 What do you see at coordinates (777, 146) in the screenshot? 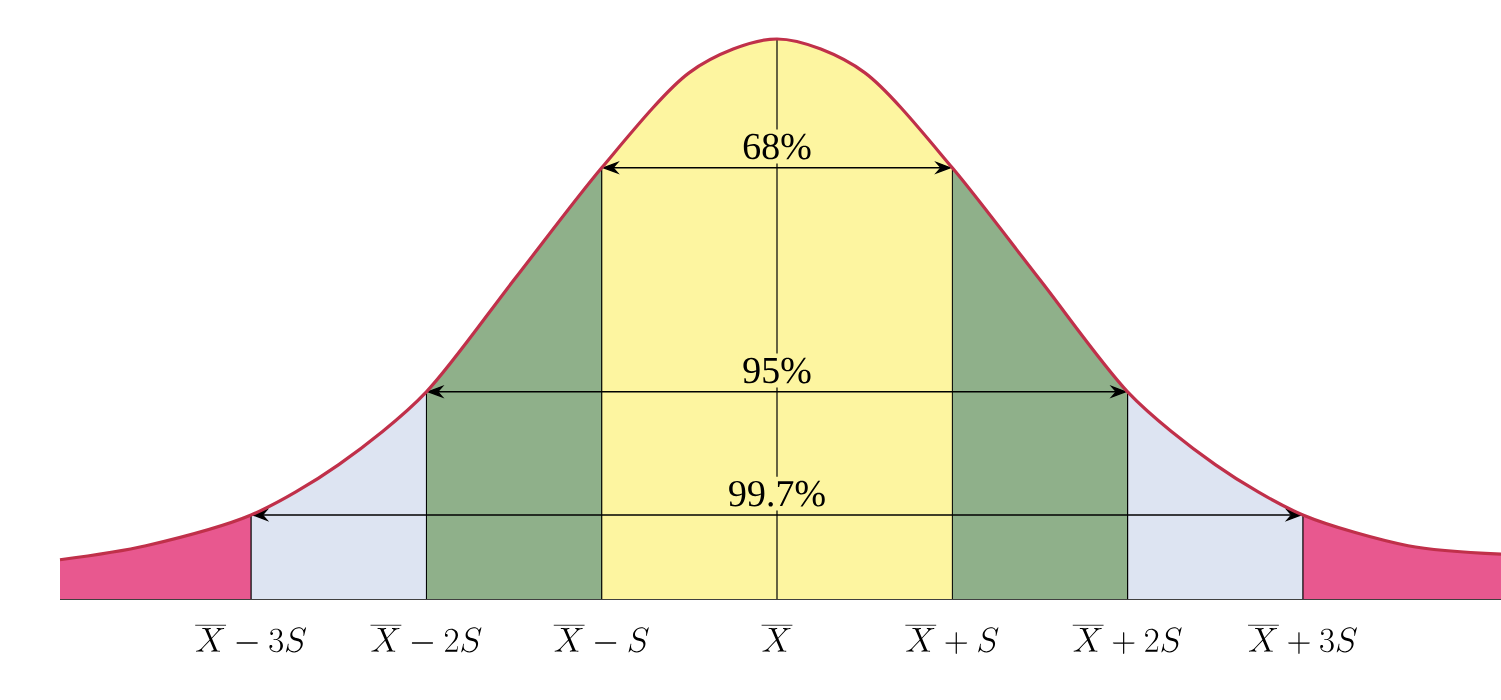
I see `band-label: 68%` at bounding box center [777, 146].